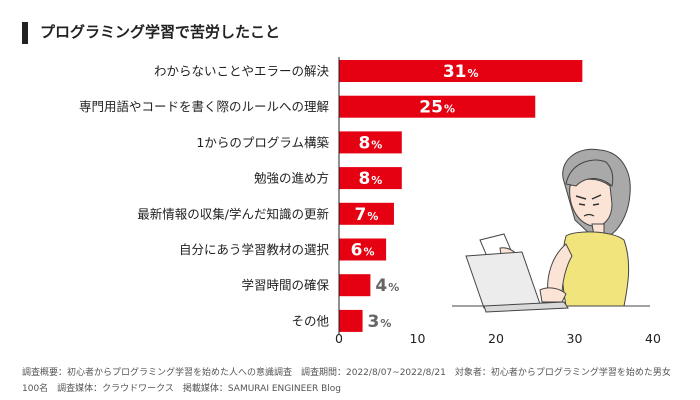 This screenshot has height=400, width=700. I want to click on category-label: 専門用語やコードを書く際のルールへの理解, so click(204, 106).